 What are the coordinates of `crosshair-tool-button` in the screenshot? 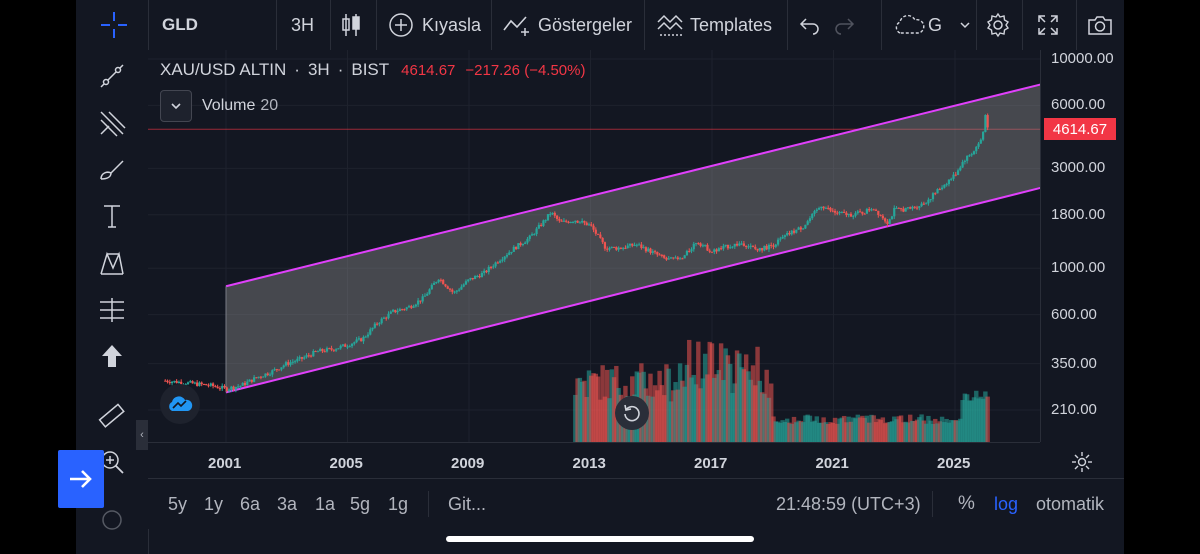 It's located at (114, 25).